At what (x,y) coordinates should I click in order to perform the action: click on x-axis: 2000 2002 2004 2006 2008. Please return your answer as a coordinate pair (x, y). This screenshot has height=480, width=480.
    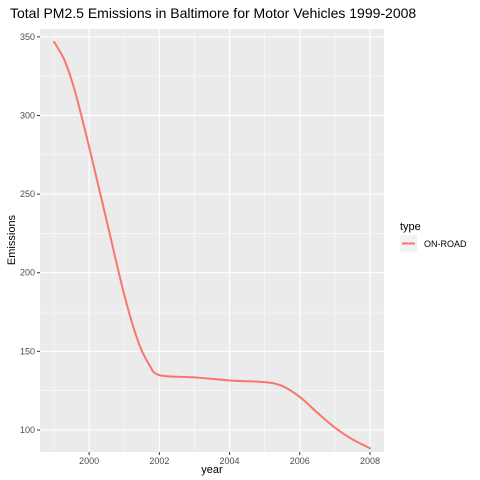
    Looking at the image, I should click on (229, 459).